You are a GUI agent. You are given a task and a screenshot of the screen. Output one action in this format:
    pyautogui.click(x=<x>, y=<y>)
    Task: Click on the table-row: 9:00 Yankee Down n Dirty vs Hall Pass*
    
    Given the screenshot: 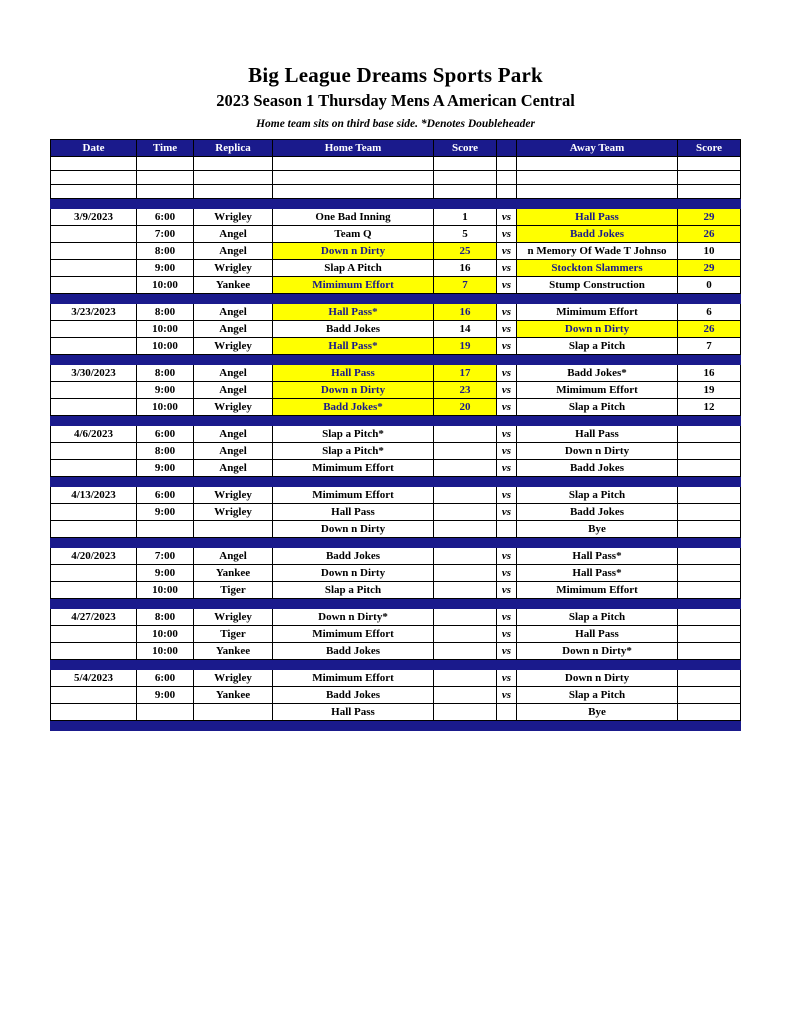 What is the action you would take?
    pyautogui.click(x=395, y=572)
    